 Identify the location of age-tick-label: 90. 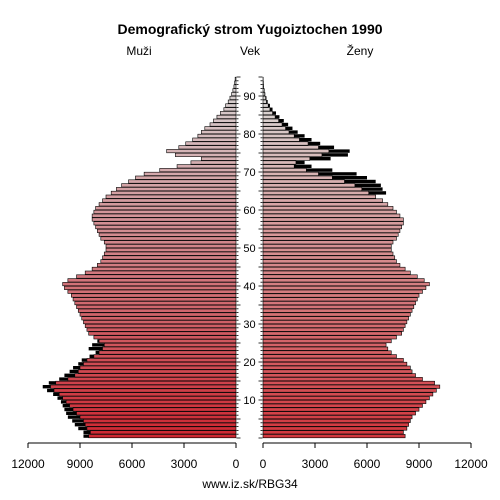
(249, 97).